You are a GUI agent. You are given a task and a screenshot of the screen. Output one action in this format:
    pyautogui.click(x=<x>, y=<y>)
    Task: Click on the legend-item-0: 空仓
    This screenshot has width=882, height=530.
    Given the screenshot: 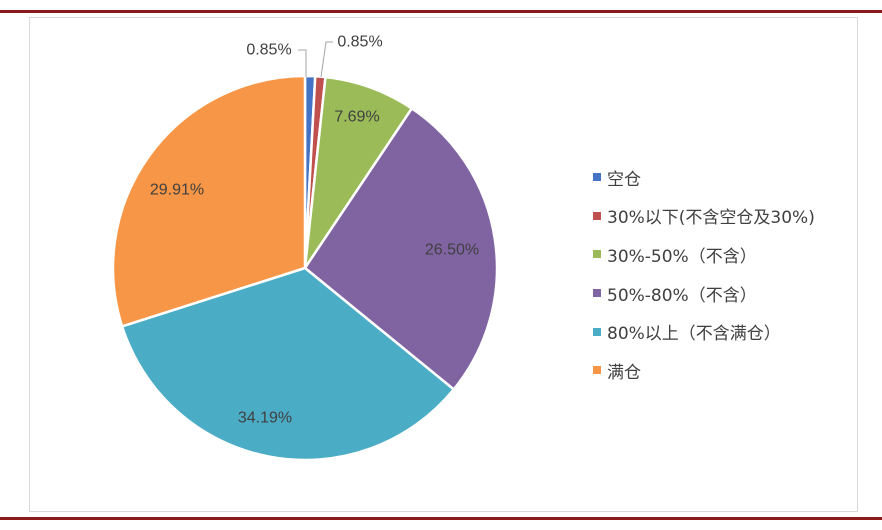 What is the action you would take?
    pyautogui.click(x=704, y=177)
    